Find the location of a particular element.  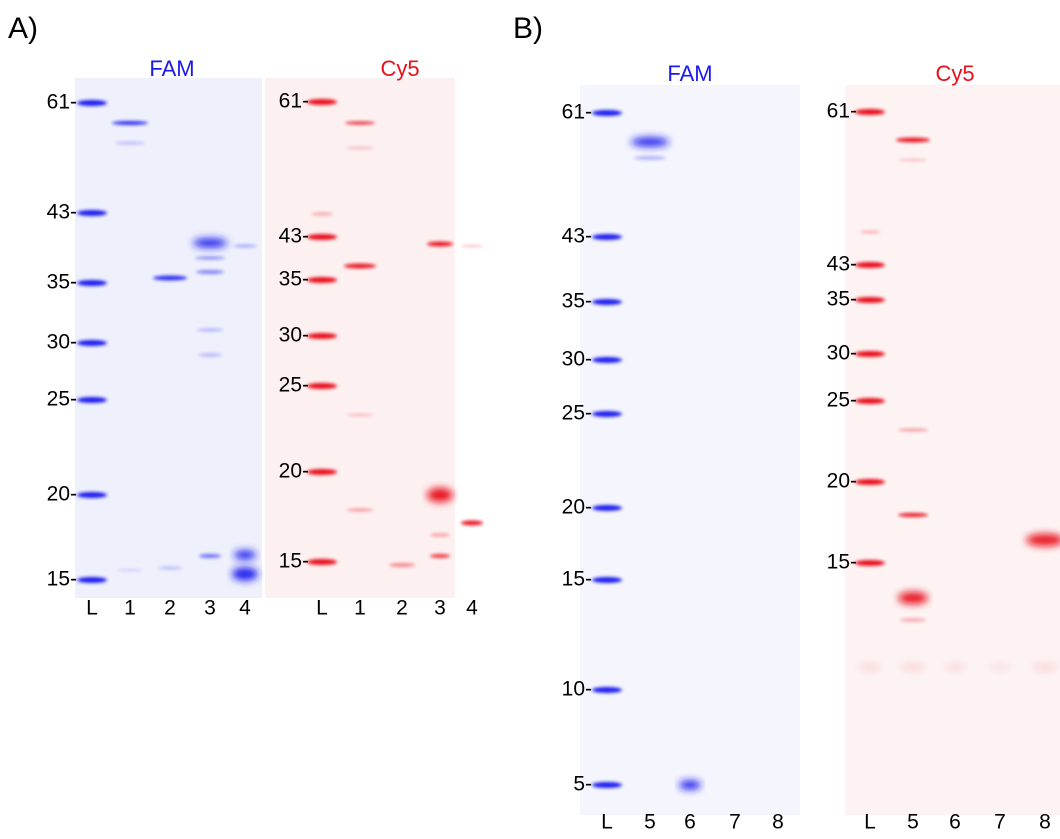

panel-label: A) is located at coordinates (23, 28).